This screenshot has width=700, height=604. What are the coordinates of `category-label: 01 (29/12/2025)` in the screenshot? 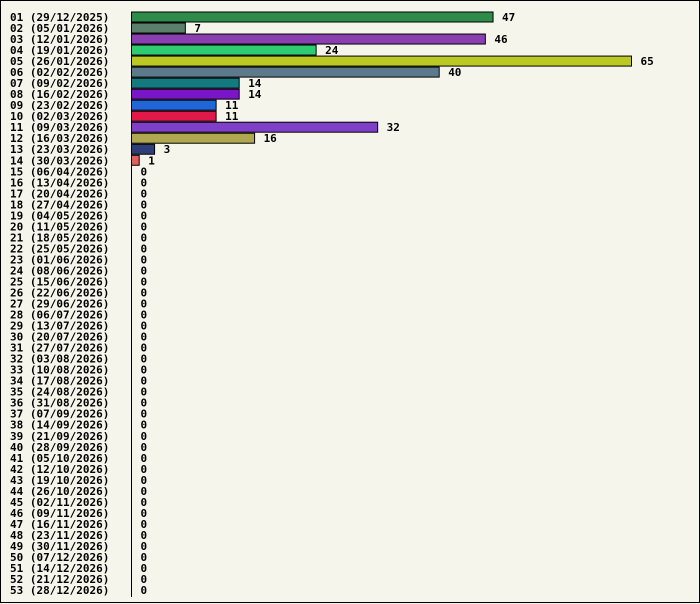 It's located at (59, 17).